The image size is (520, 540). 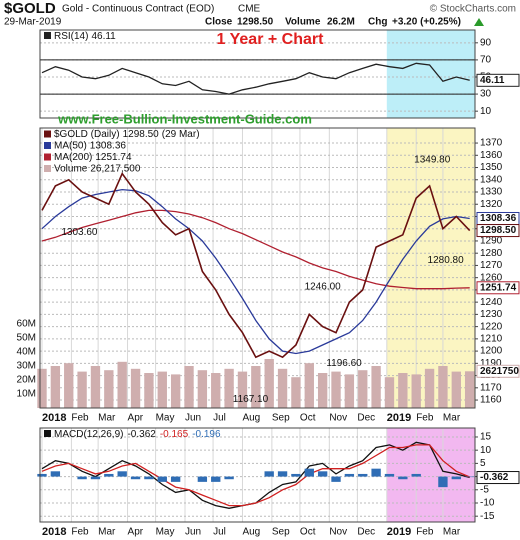 What do you see at coordinates (54, 532) in the screenshot?
I see `x-tick-label: 2018` at bounding box center [54, 532].